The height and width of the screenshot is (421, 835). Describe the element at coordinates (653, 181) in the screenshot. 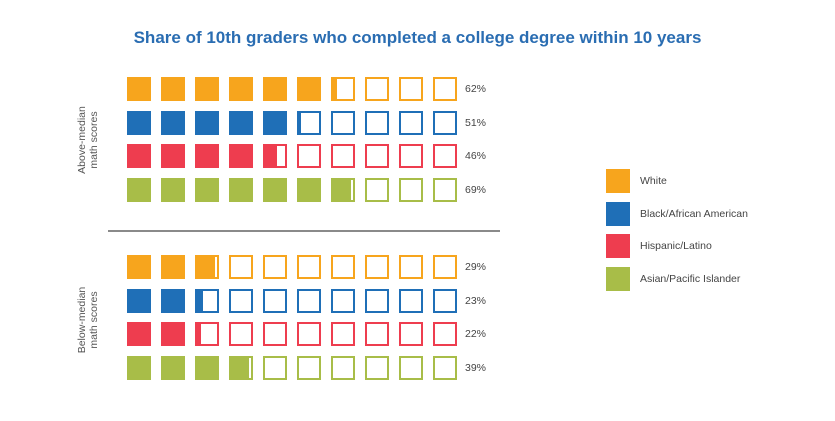

I see `legend-label: White` at that location.